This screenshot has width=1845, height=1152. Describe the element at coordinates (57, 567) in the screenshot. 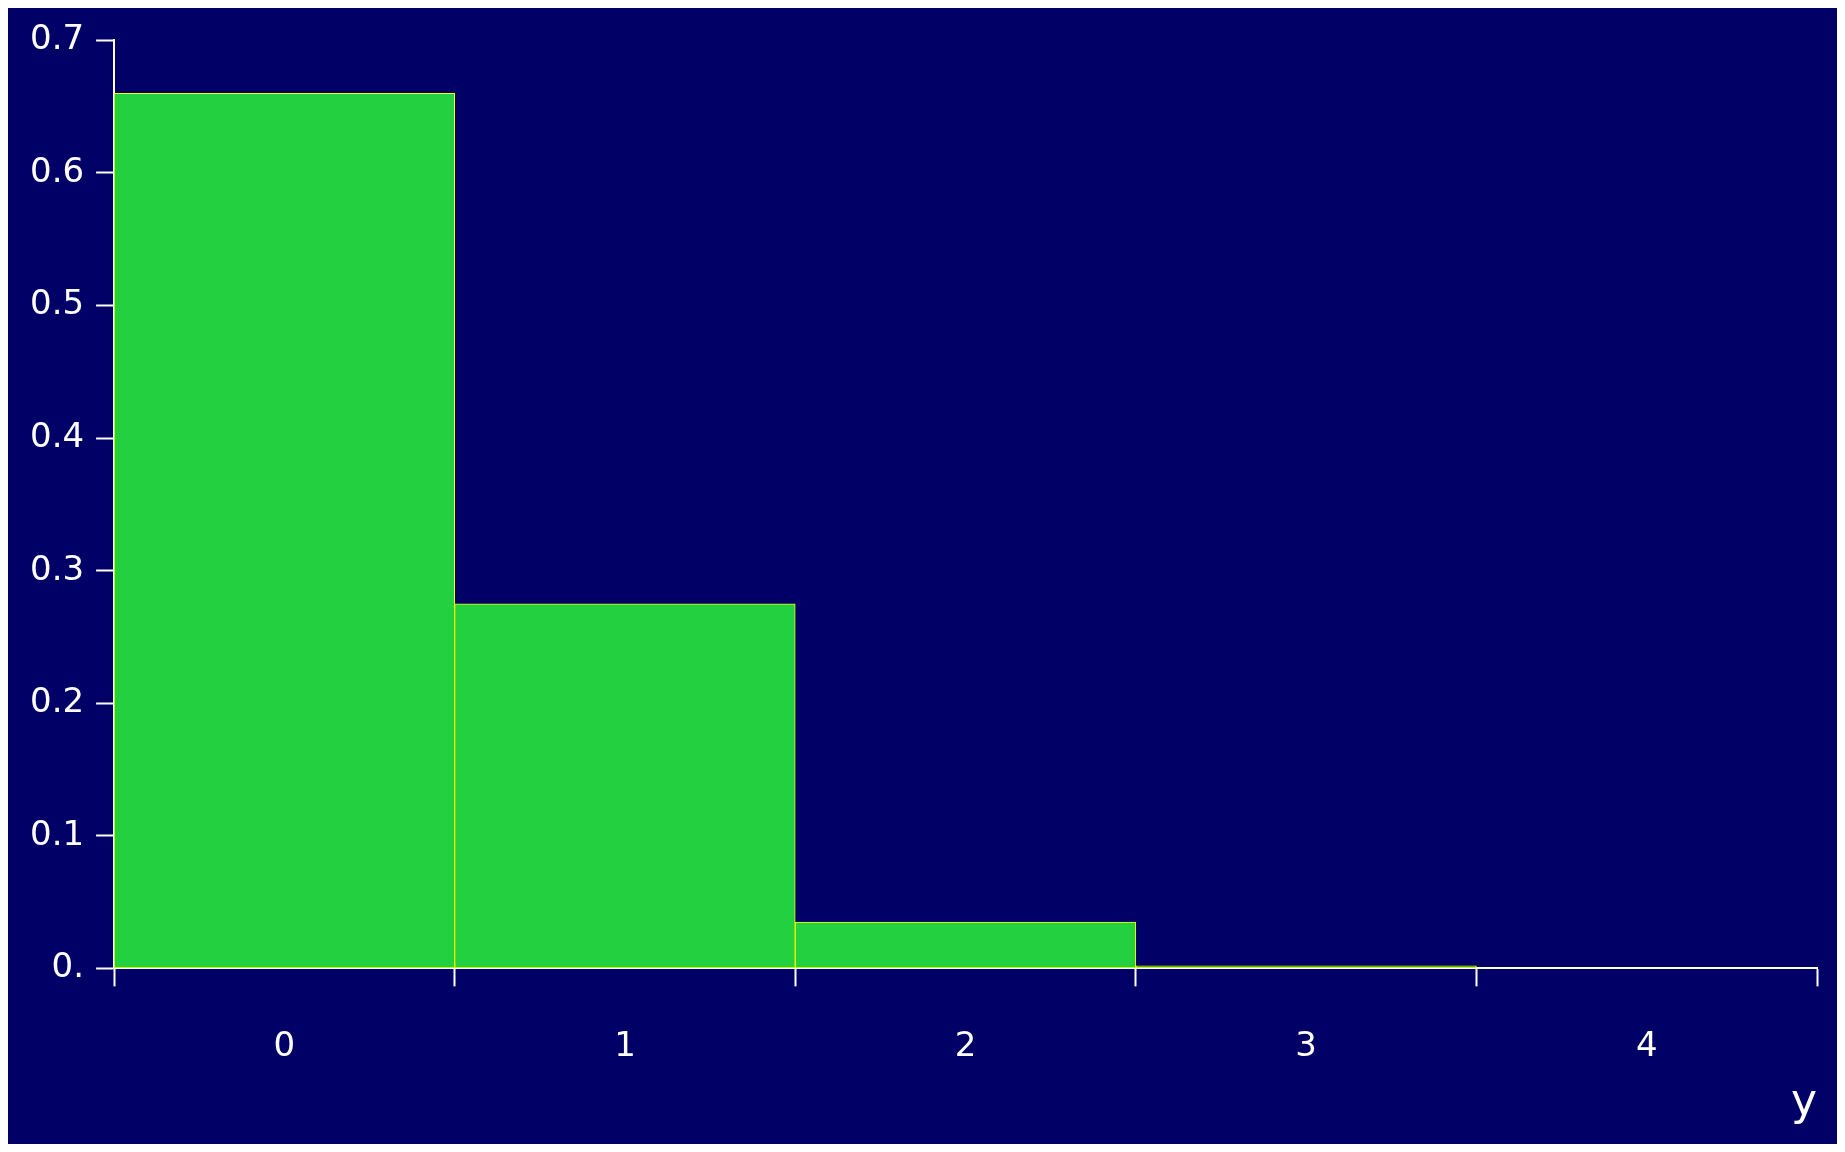

I see `y-tick-label: 0.3` at that location.